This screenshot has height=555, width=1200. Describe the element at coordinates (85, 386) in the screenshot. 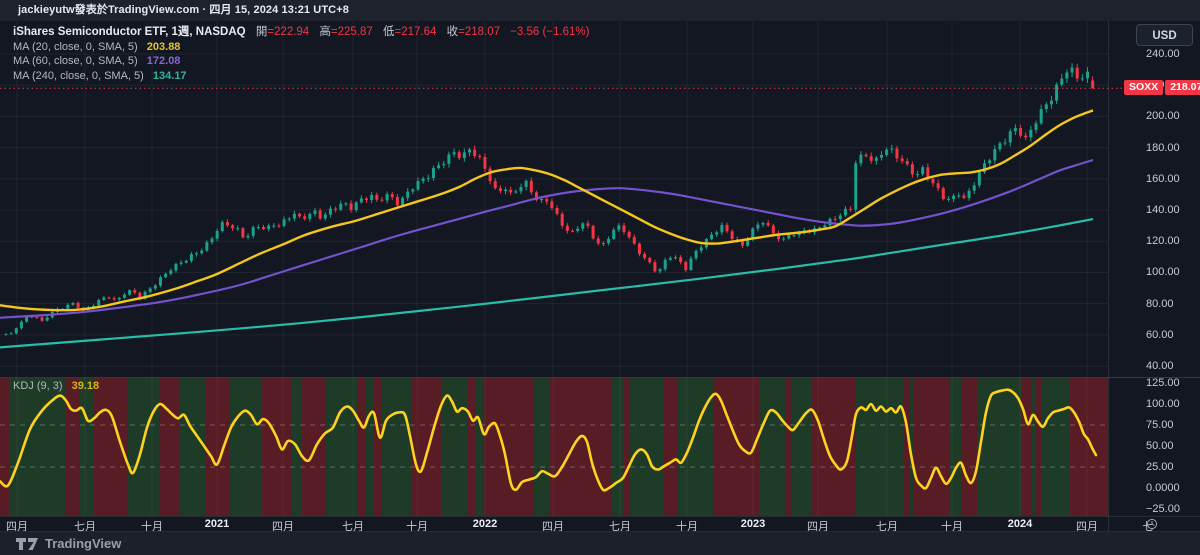

I see `kdj-value: 39.18` at that location.